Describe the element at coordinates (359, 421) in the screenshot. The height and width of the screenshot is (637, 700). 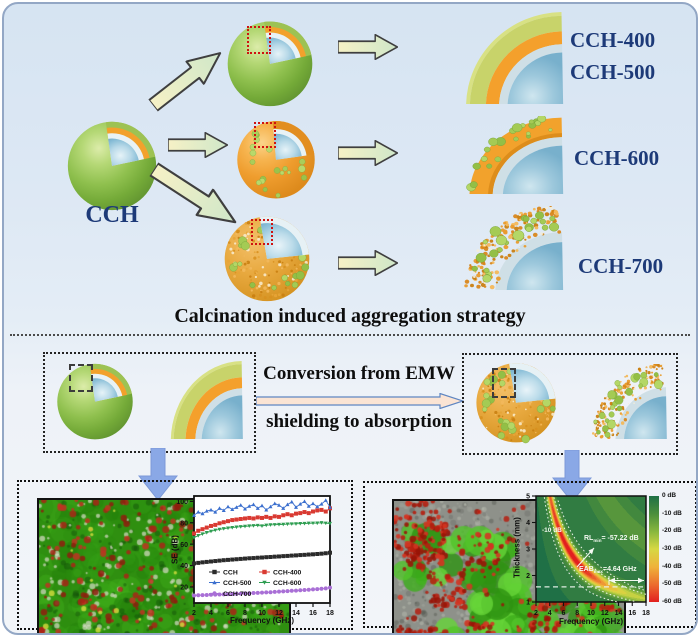
I see `conversion-text-line2: shielding to absorption` at that location.